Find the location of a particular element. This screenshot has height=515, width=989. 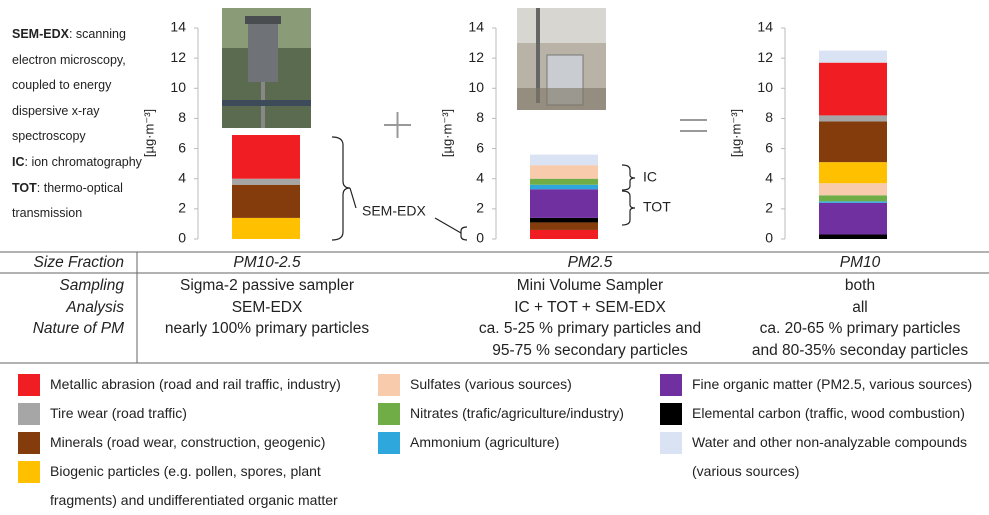

annotation: TOT is located at coordinates (657, 207).